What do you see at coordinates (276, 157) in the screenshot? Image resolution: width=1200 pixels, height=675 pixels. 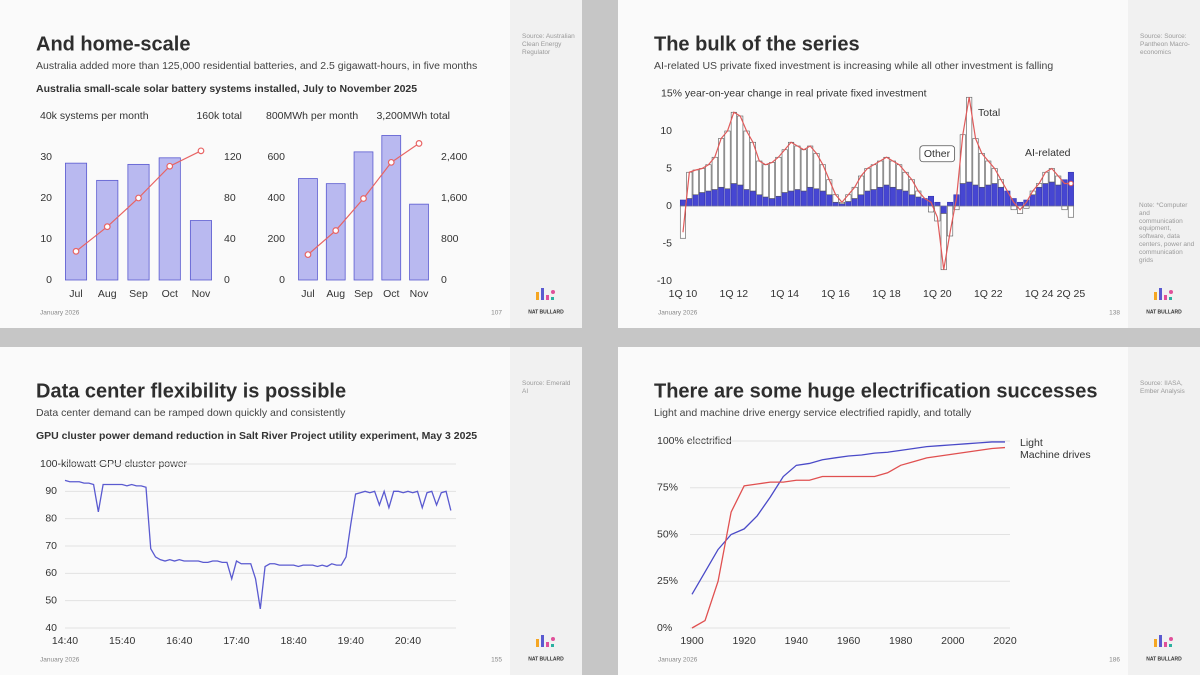 I see `y-tick-label: 600` at bounding box center [276, 157].